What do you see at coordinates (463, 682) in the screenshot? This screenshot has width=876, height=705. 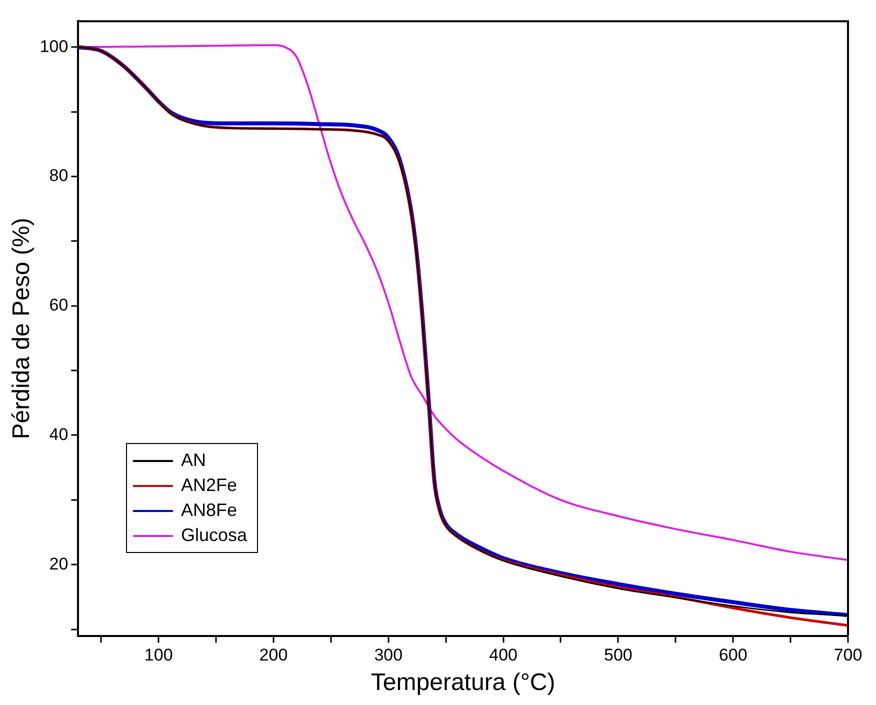 I see `x-axis-title: Temperatura (°C)` at bounding box center [463, 682].